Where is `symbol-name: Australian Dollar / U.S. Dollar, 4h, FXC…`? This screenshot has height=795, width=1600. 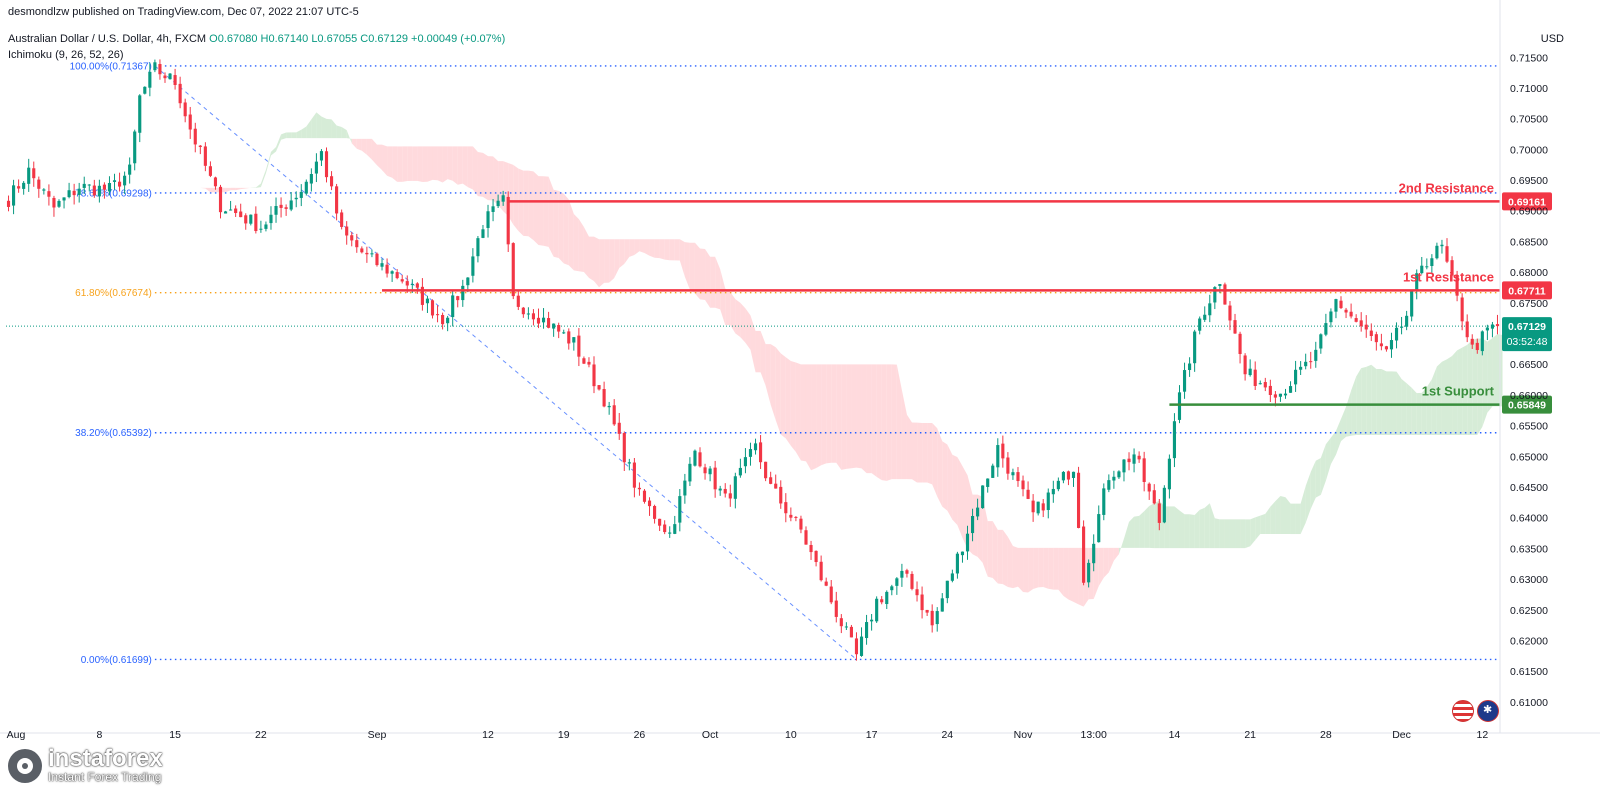 symbol-name: Australian Dollar / U.S. Dollar, 4h, FXC… is located at coordinates (107, 39).